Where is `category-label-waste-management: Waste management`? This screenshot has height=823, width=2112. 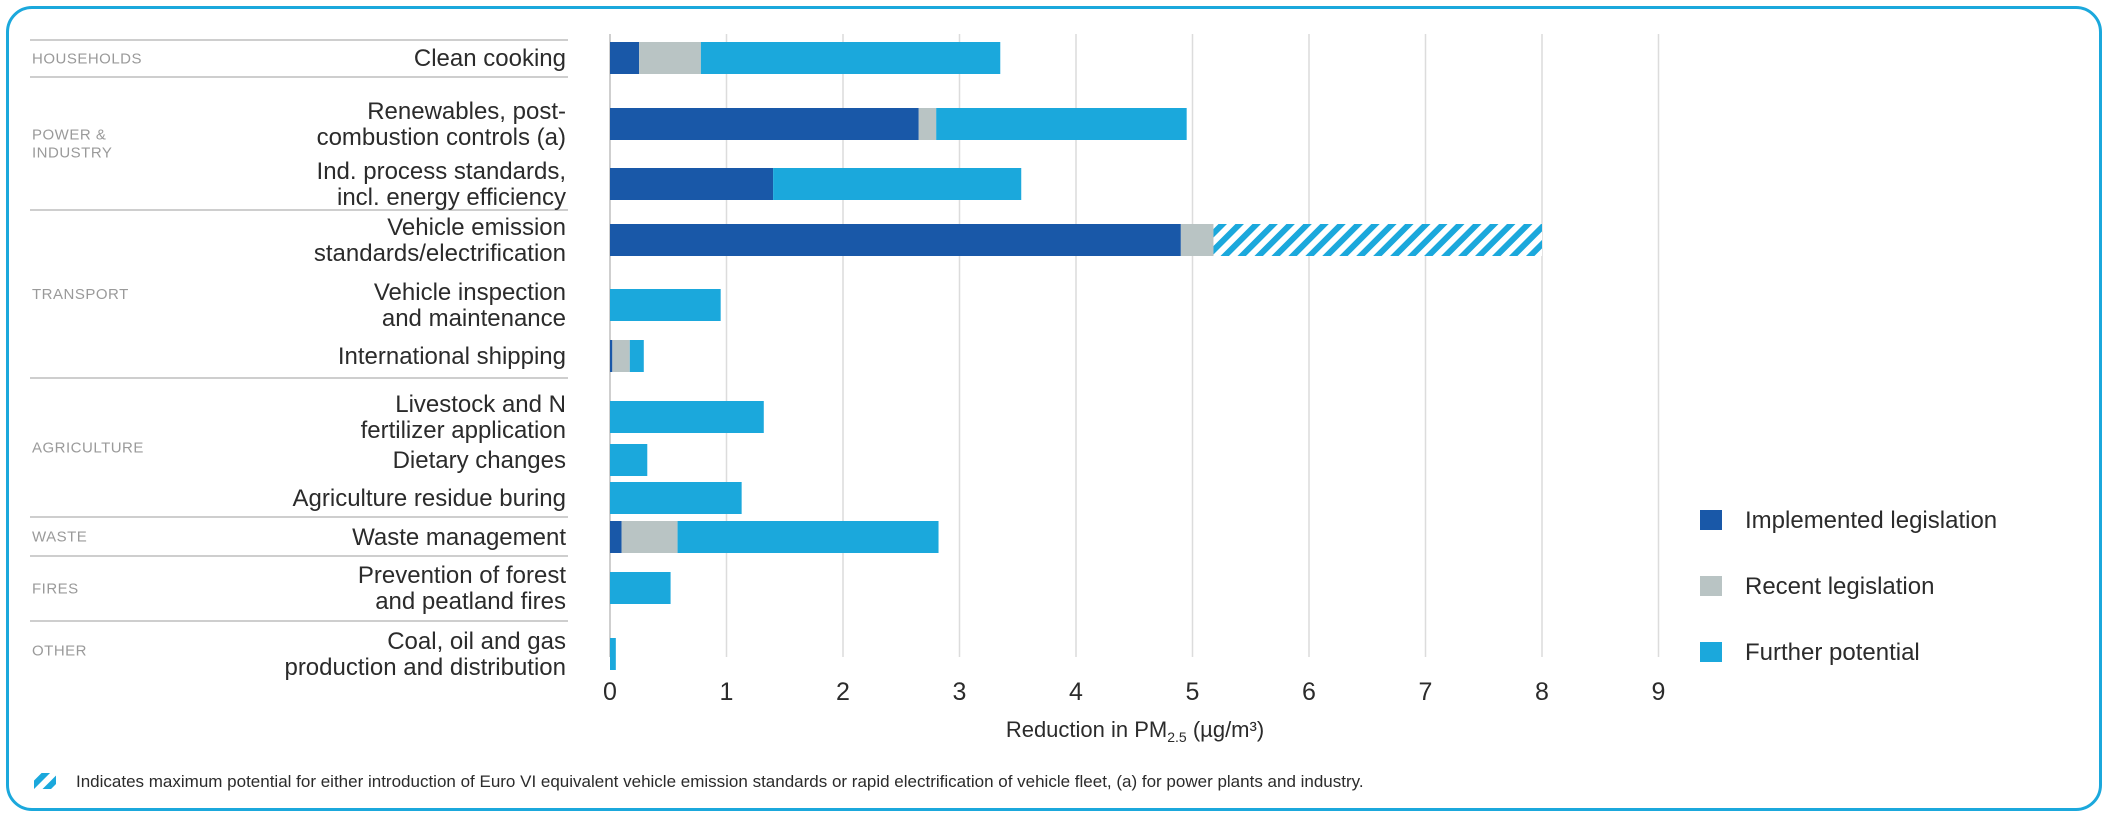 category-label-waste-management: Waste management is located at coordinates (459, 537).